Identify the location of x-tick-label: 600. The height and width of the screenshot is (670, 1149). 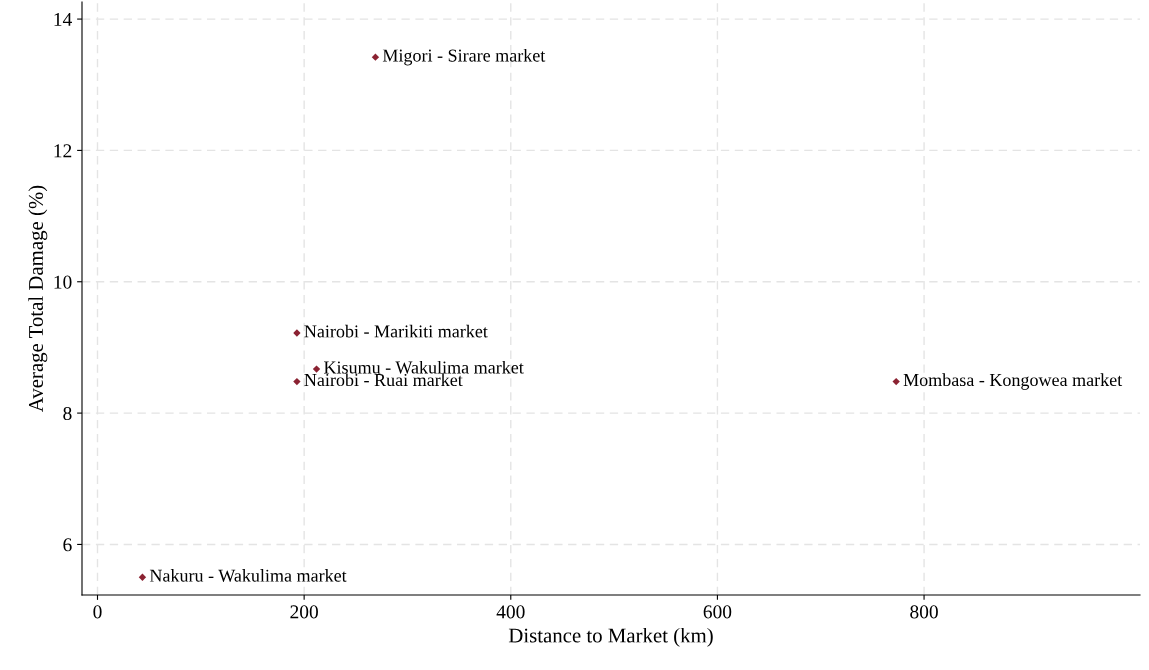
(717, 612).